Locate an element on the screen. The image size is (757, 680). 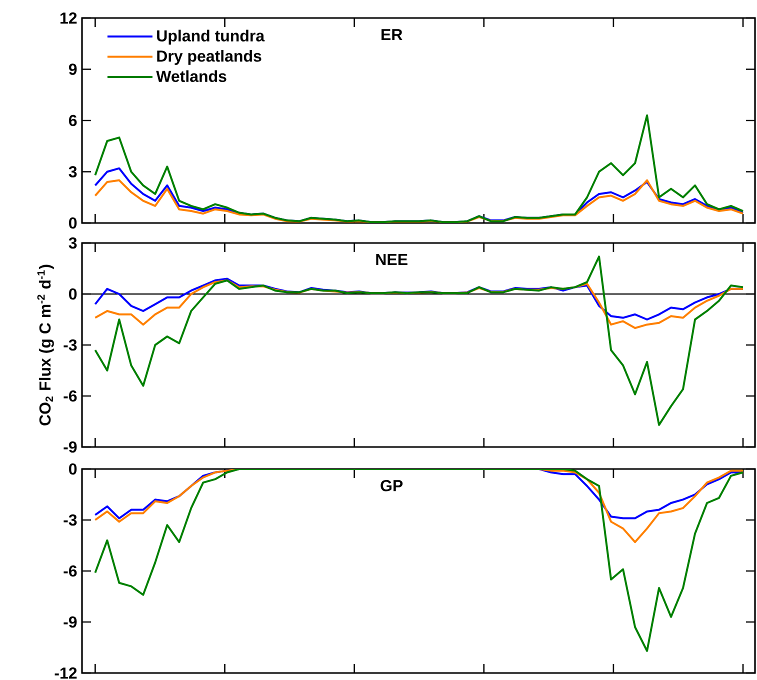
text: ER is located at coordinates (392, 34).